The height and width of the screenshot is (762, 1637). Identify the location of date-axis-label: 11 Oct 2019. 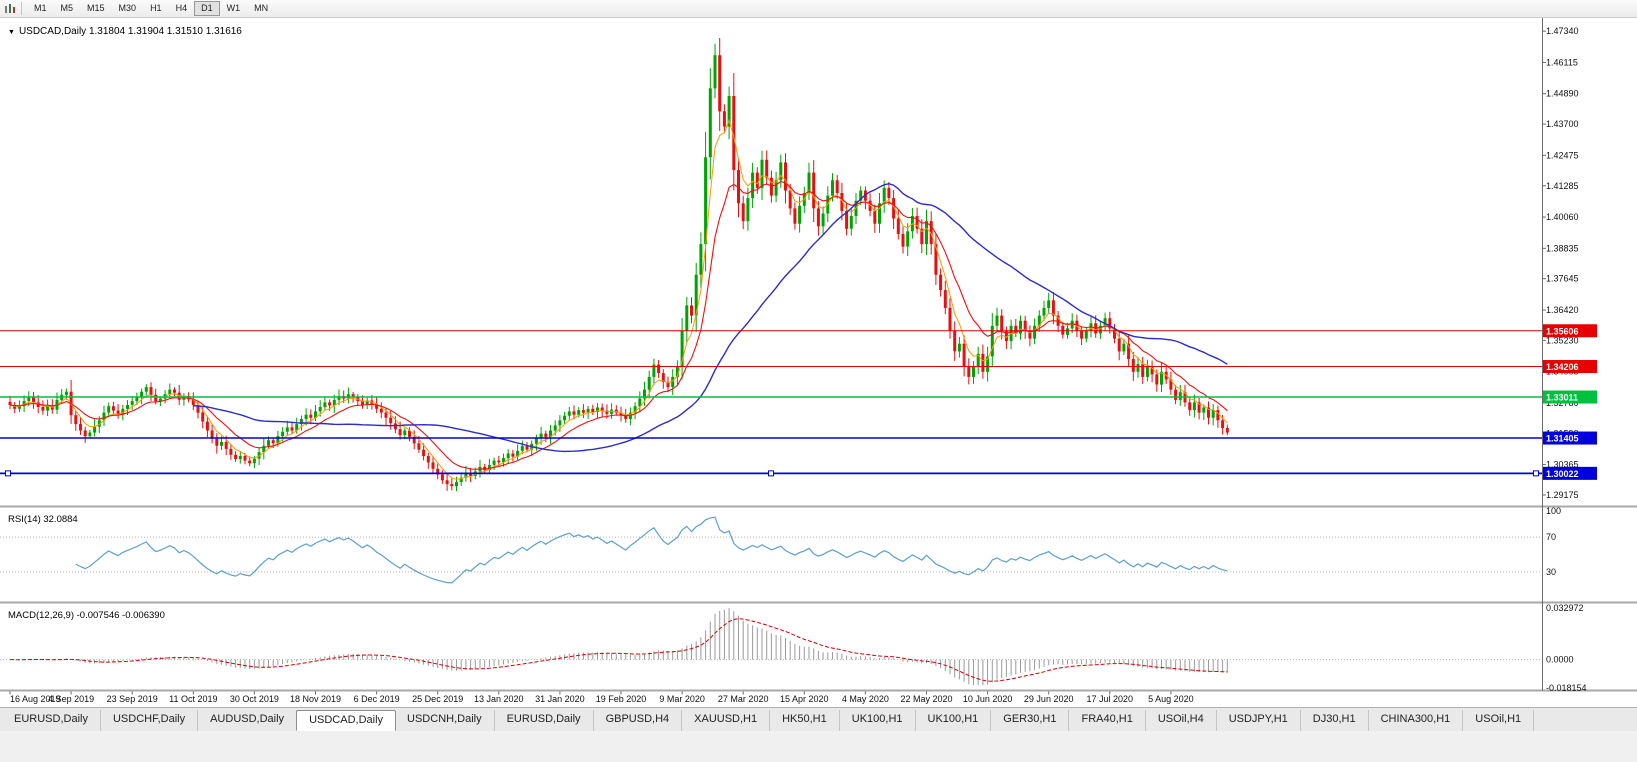
(193, 699).